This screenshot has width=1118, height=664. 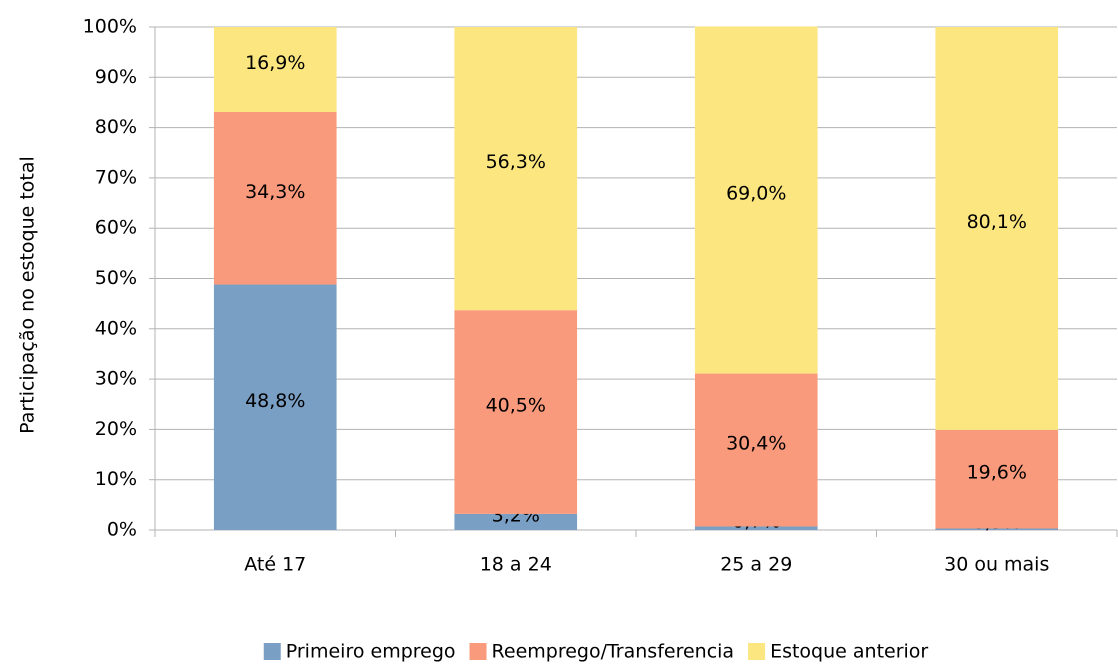 What do you see at coordinates (275, 401) in the screenshot?
I see `value-label: 48,8%` at bounding box center [275, 401].